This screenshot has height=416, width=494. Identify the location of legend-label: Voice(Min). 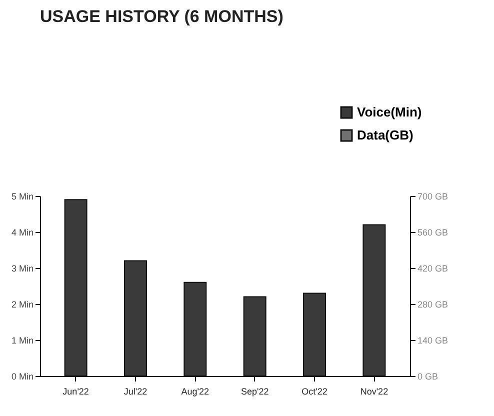
(389, 112).